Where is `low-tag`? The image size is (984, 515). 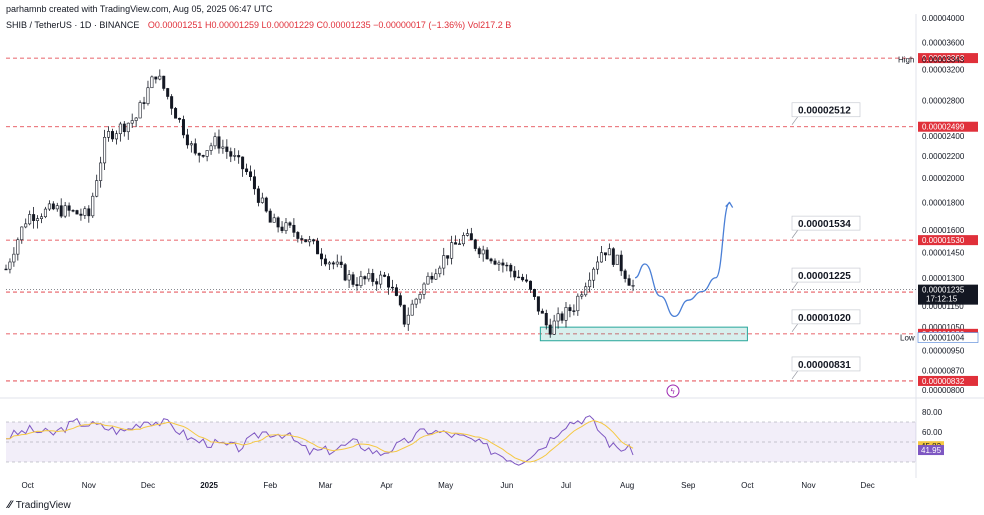
low-tag is located at coordinates (948, 337).